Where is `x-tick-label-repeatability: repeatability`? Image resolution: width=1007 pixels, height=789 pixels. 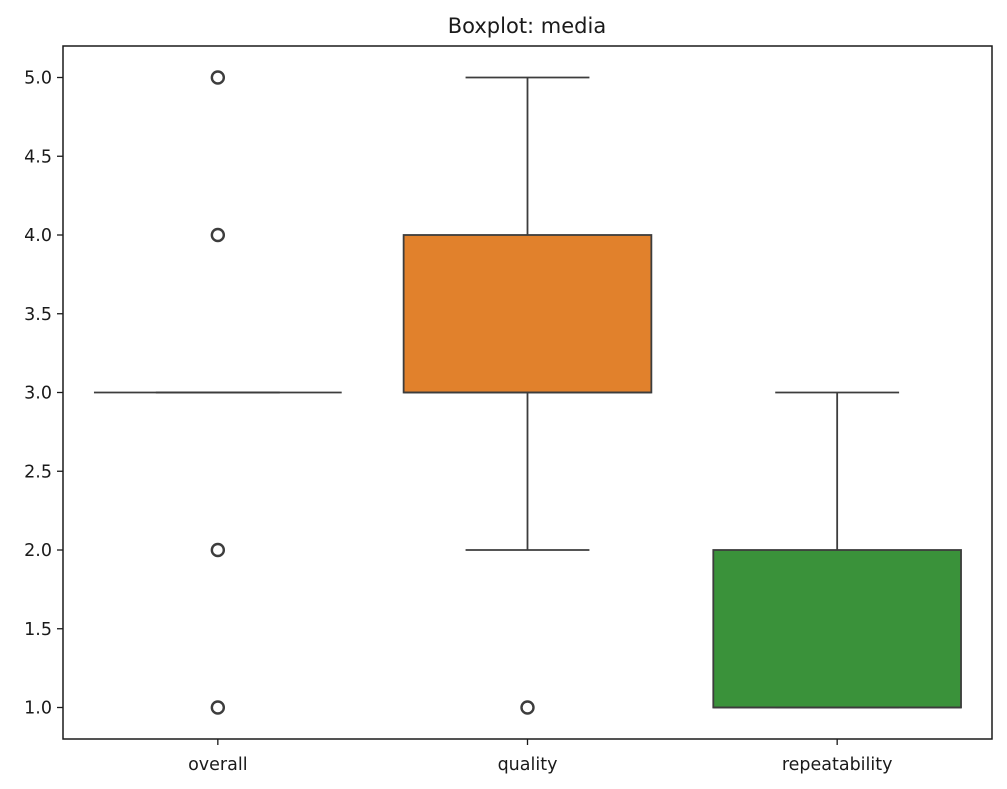
x-tick-label-repeatability: repeatability is located at coordinates (837, 765).